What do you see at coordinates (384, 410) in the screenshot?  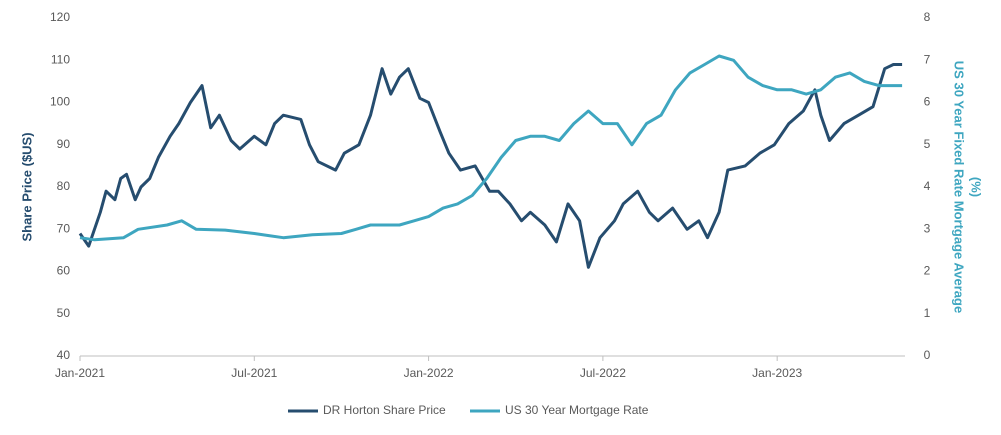 I see `legend-label: DR Horton Share Price` at bounding box center [384, 410].